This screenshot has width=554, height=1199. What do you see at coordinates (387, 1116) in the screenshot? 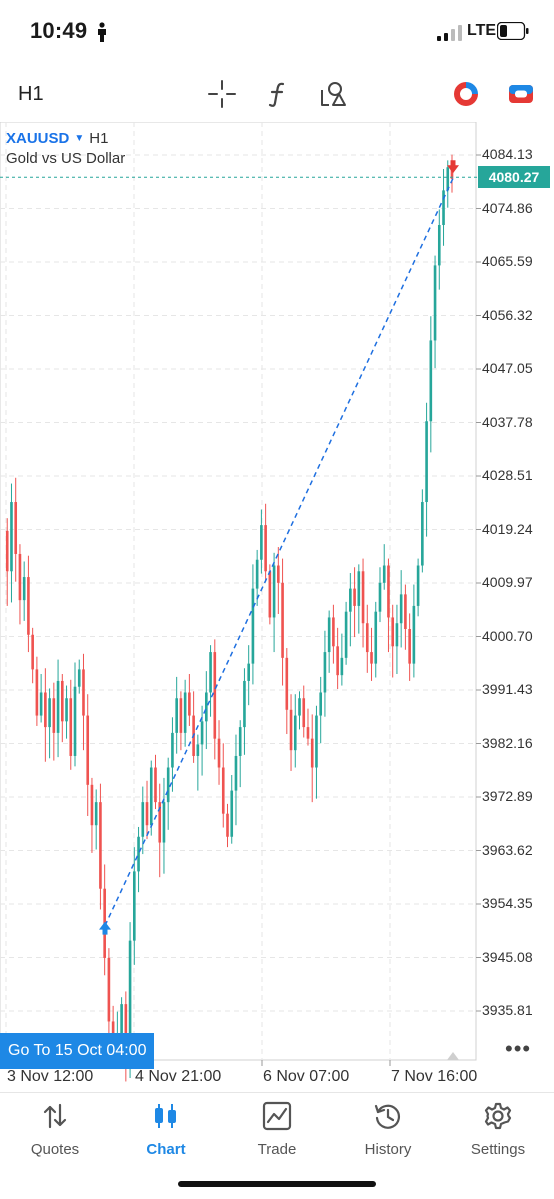
I see `history-clock-icon` at bounding box center [387, 1116].